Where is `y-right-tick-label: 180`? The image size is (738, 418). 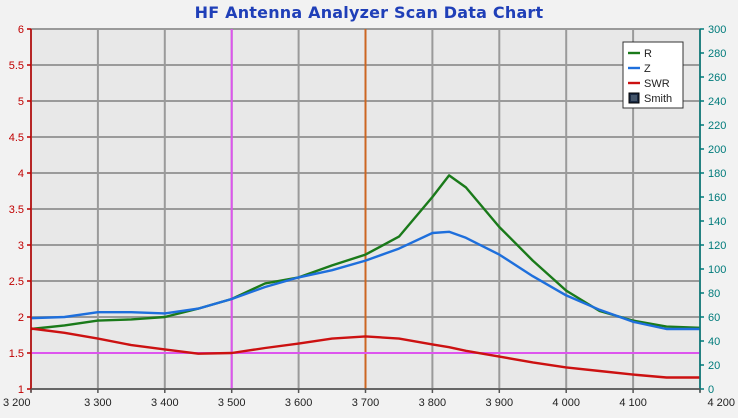
y-right-tick-label: 180 is located at coordinates (717, 174).